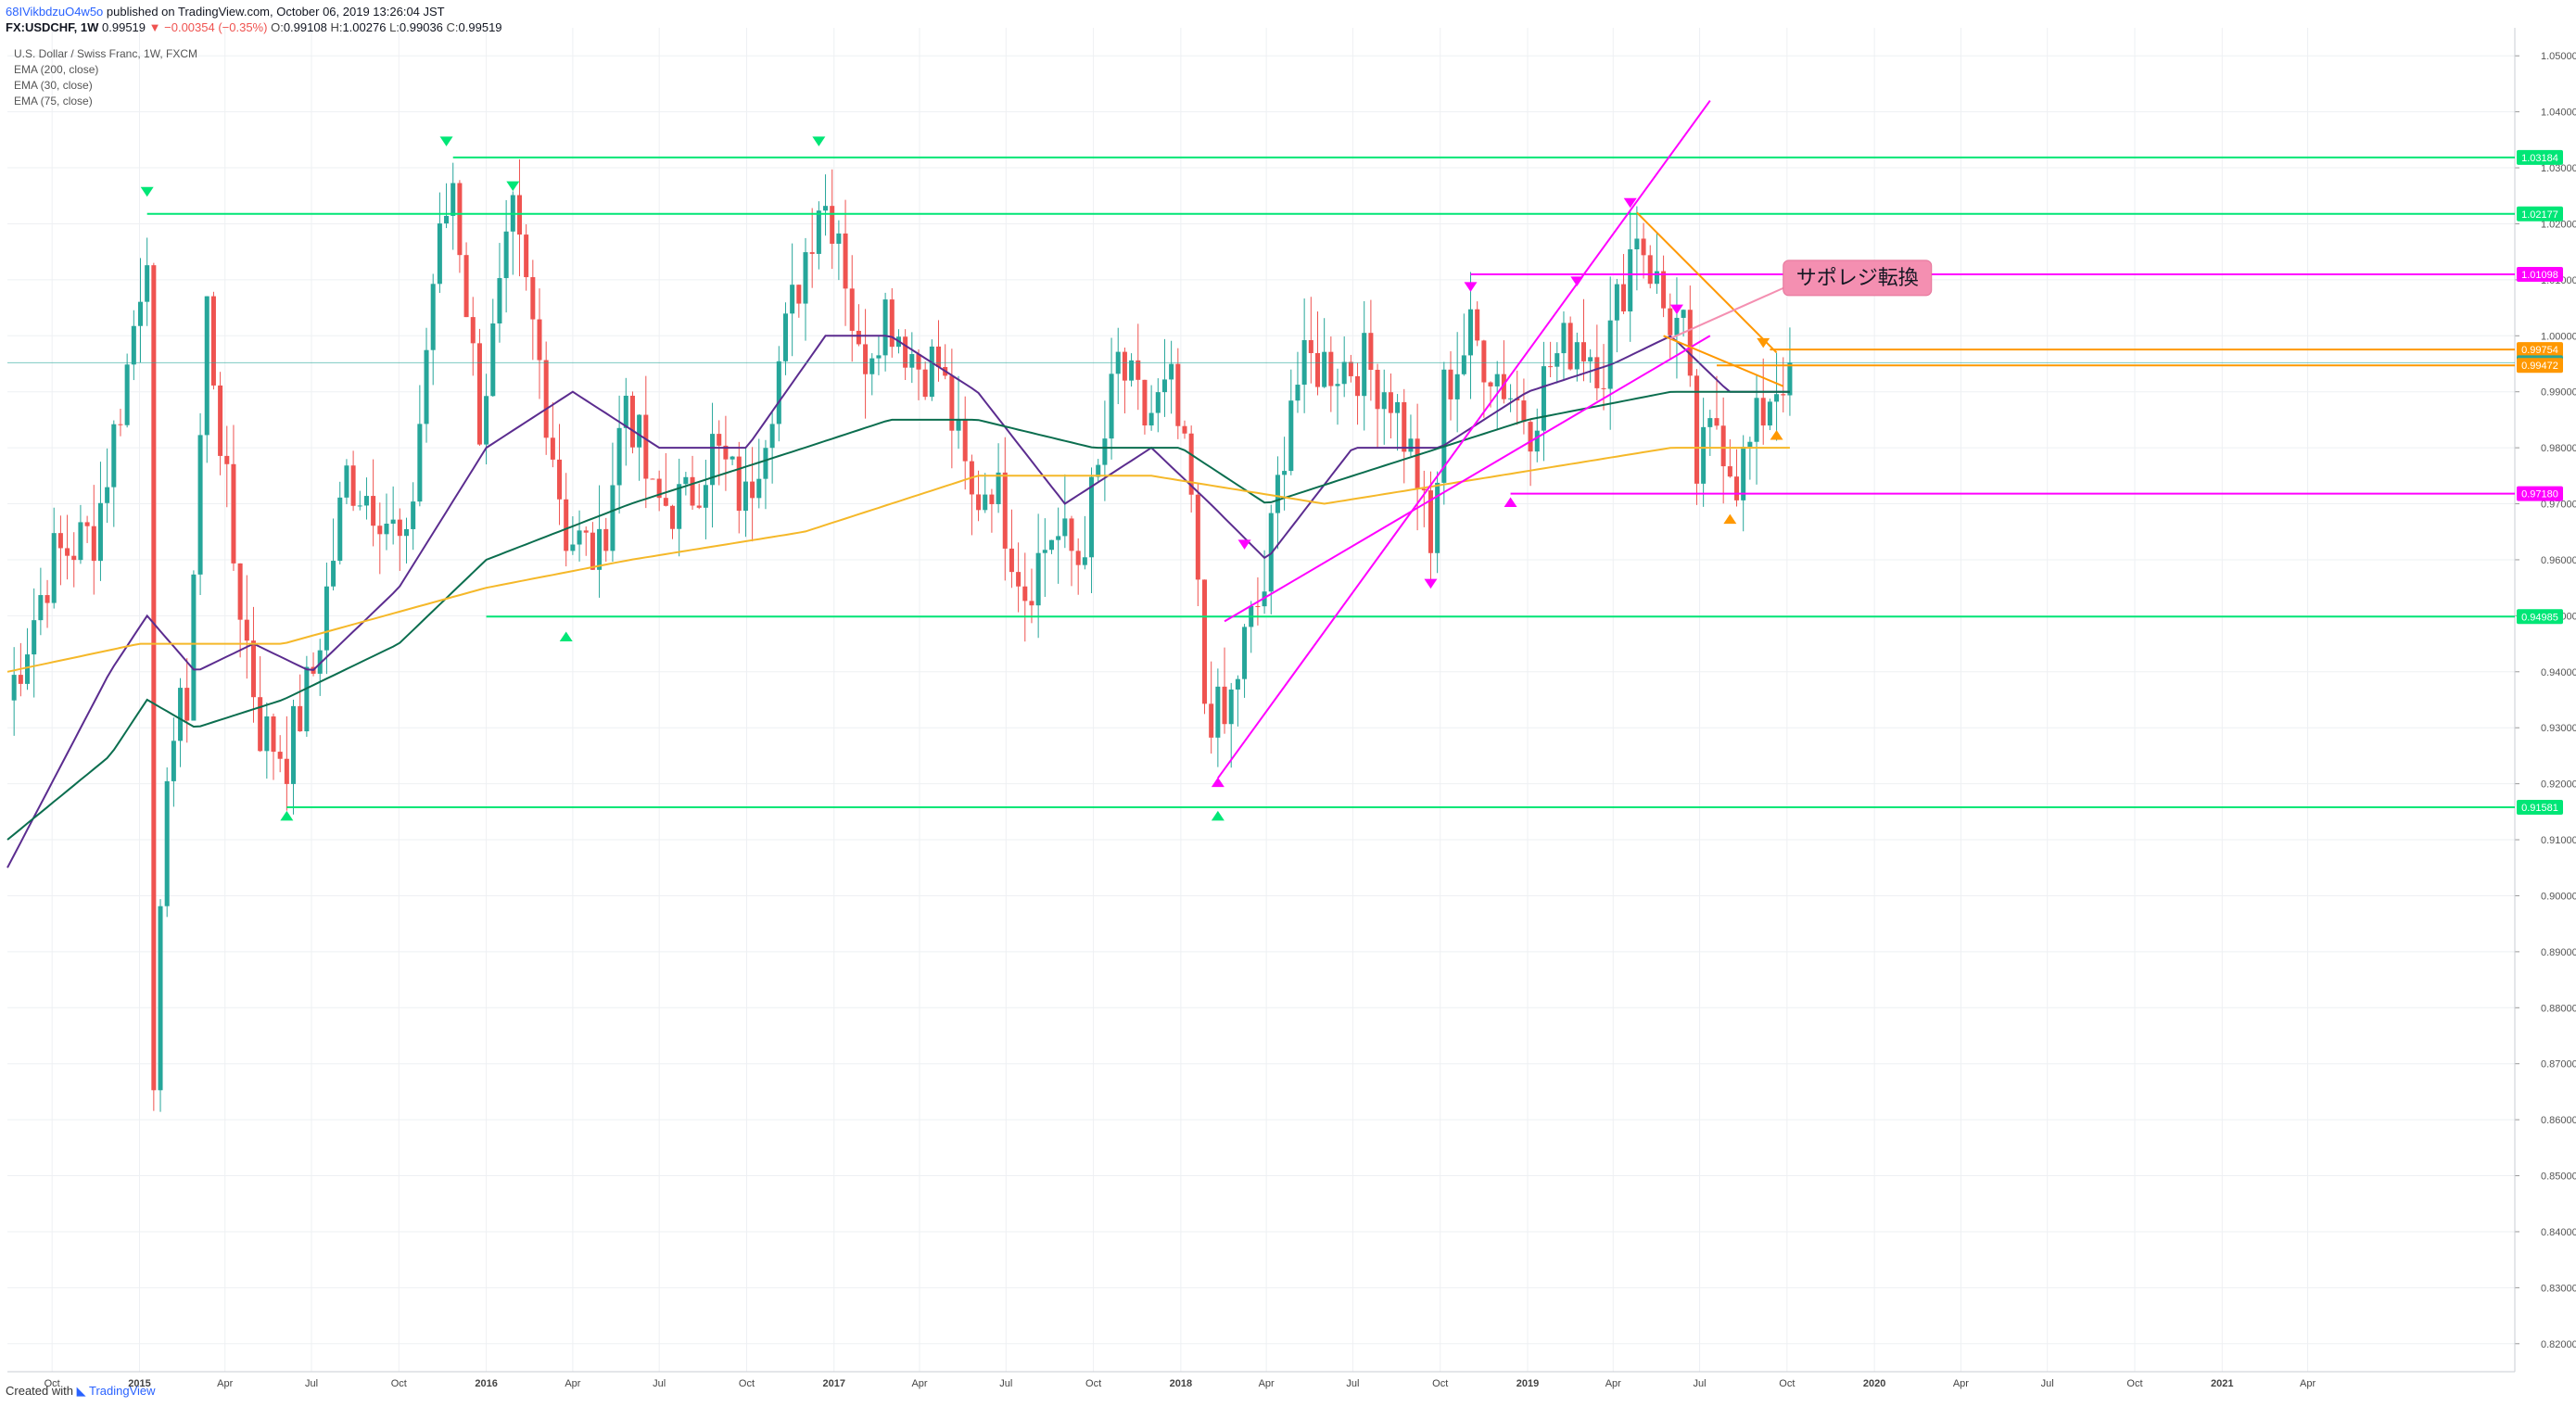  What do you see at coordinates (55, 12) in the screenshot?
I see `author-link: 68IVikbdzuO4w5o` at bounding box center [55, 12].